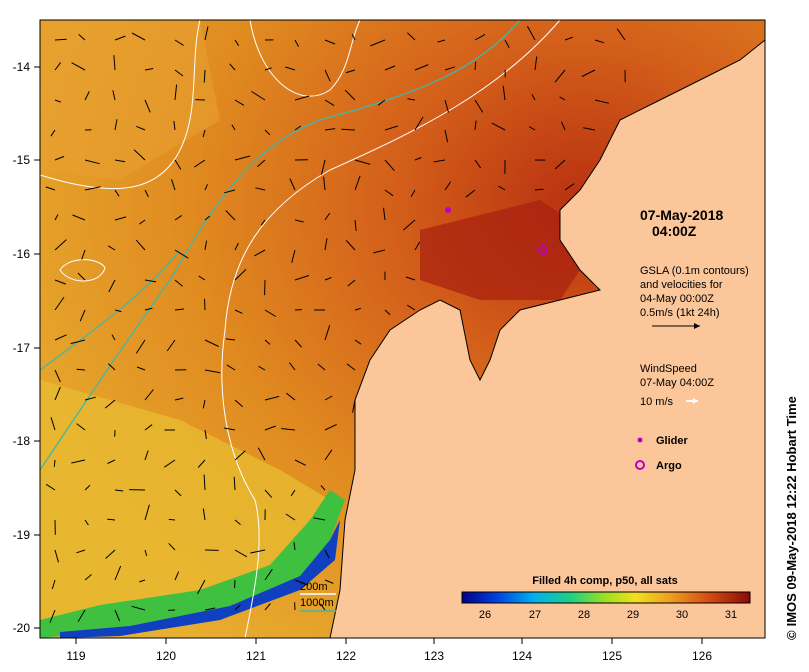 The image size is (809, 672). What do you see at coordinates (522, 656) in the screenshot?
I see `x-tick-label: 124` at bounding box center [522, 656].